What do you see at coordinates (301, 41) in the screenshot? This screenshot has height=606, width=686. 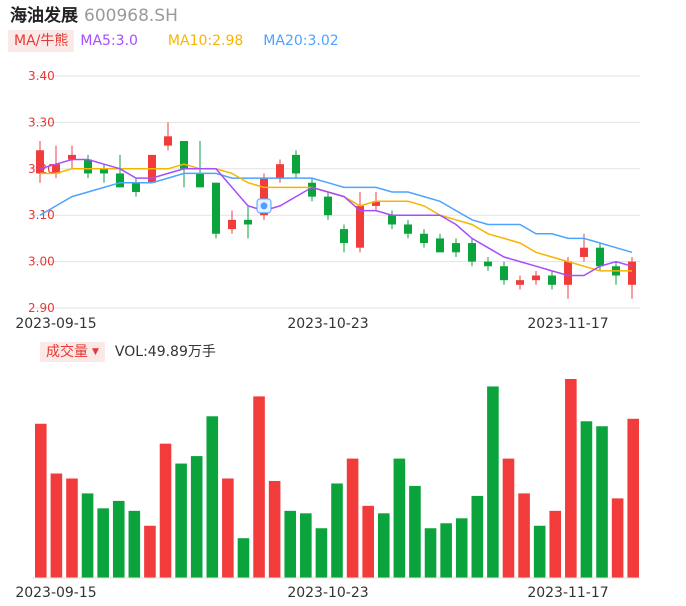 I see `ma20-label: MA20:3.02` at bounding box center [301, 41].